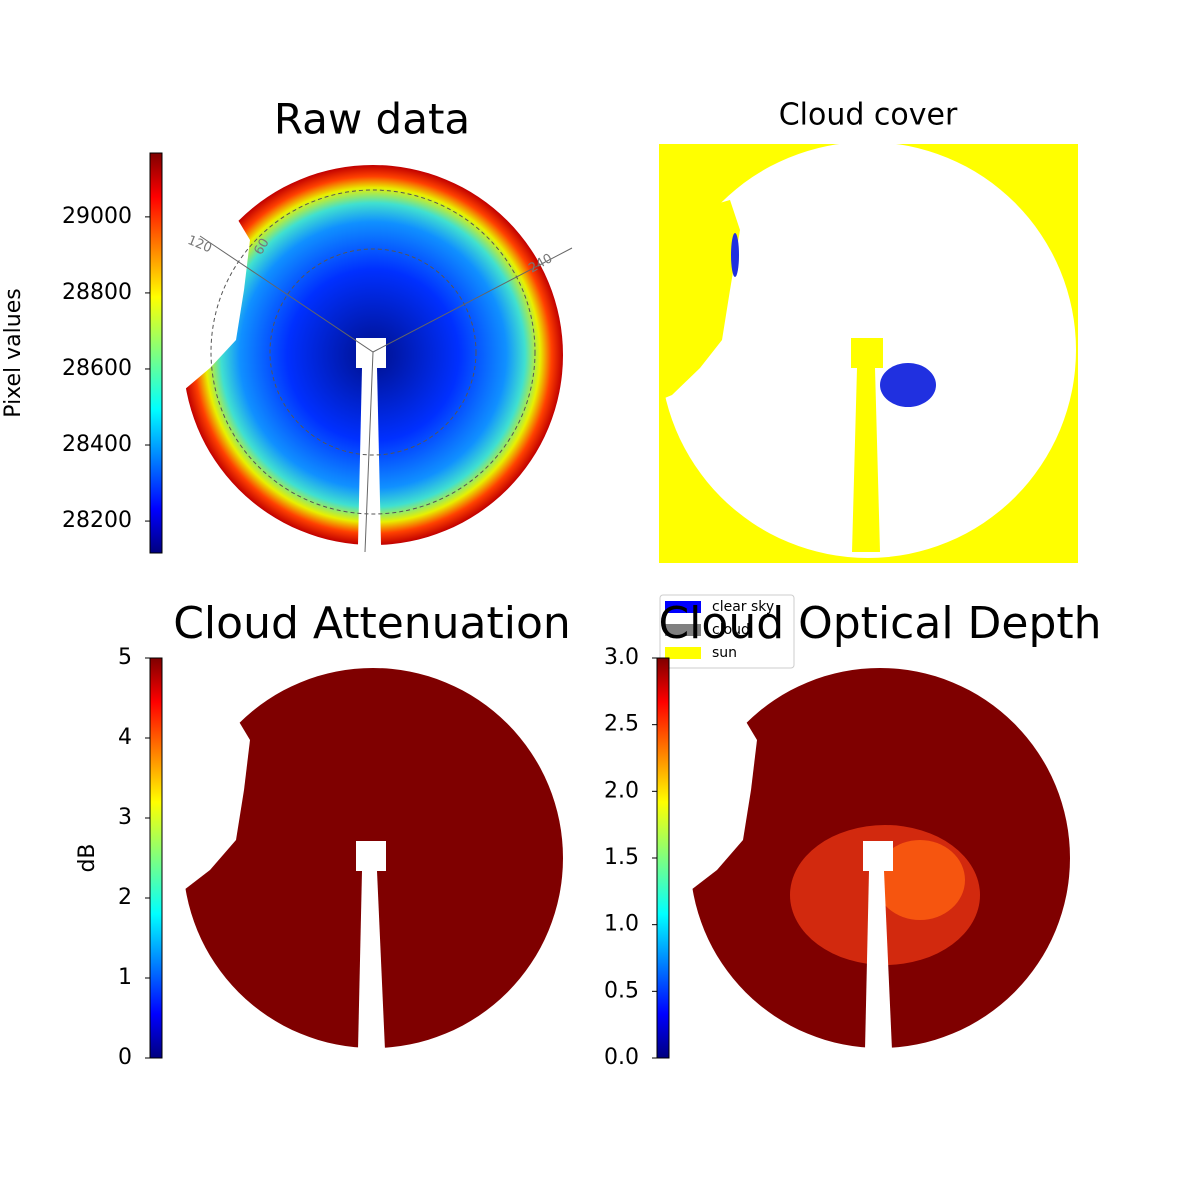 This screenshot has height=1200, width=1200. Describe the element at coordinates (372, 623) in the screenshot. I see `panel-title: Cloud Attenuation` at that location.